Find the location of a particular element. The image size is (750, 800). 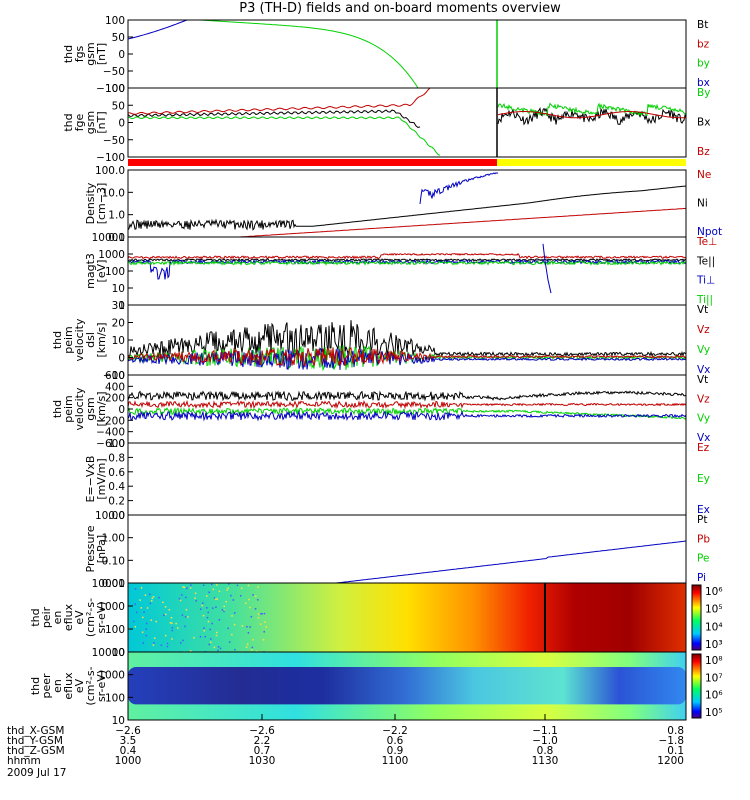

series-pi is located at coordinates (407, 561).